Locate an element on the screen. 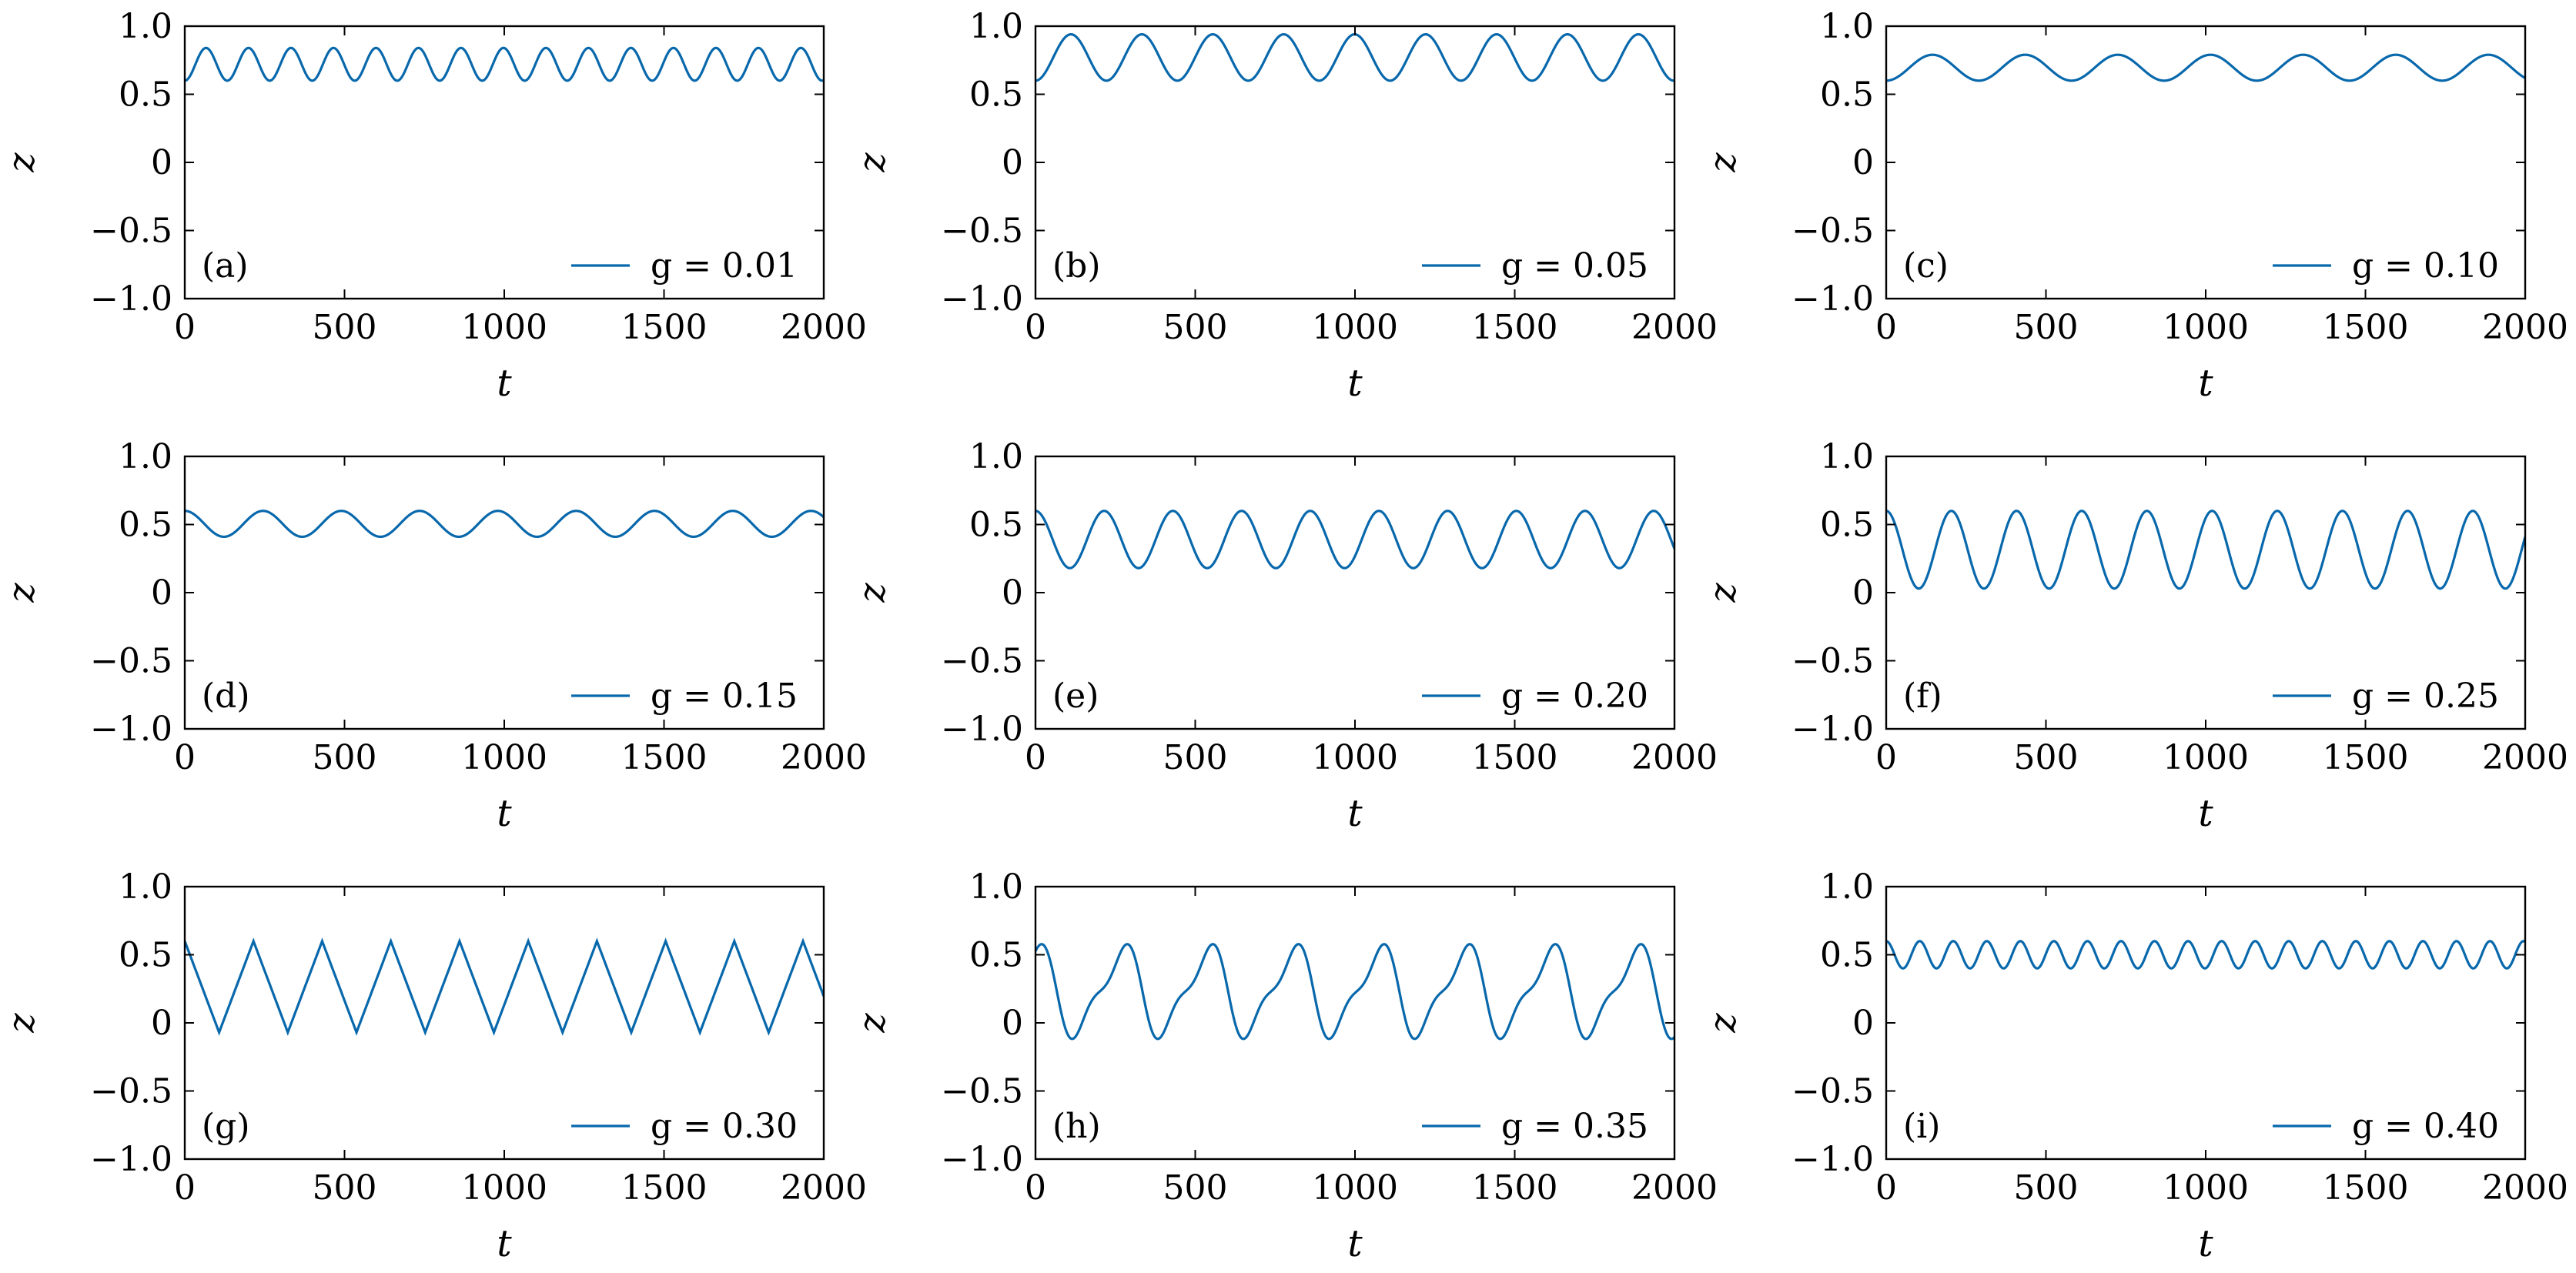 This screenshot has height=1273, width=2576. panel-label: (h) is located at coordinates (1077, 1126).